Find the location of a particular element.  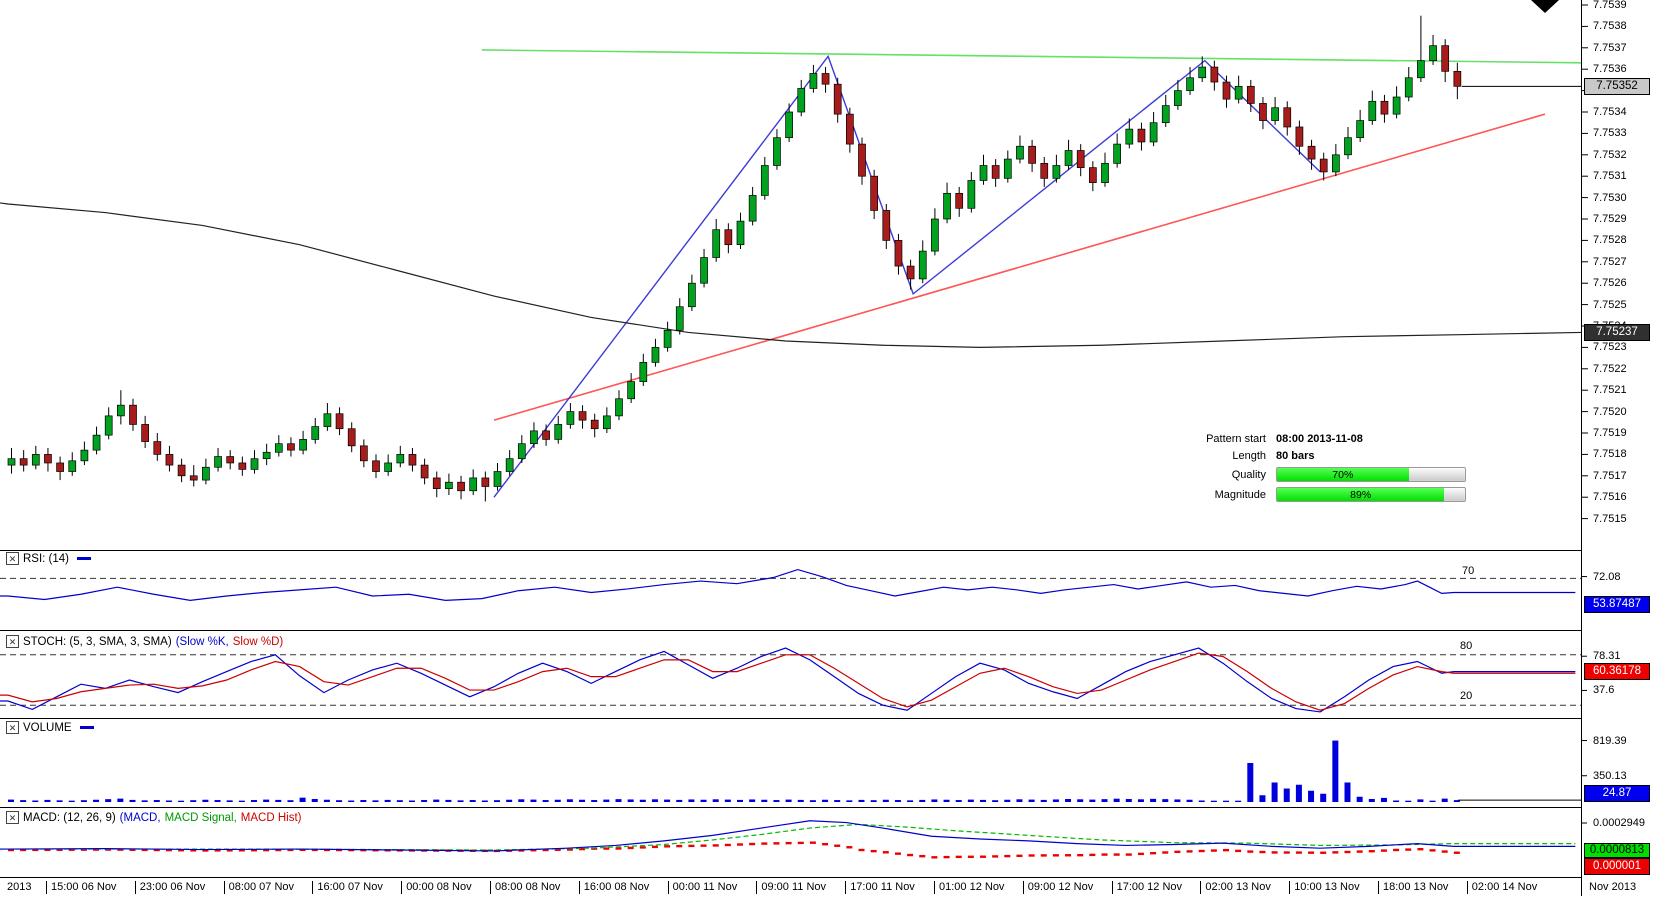

macd-label-text: MACD: (12, 26, 9) is located at coordinates (69, 817).